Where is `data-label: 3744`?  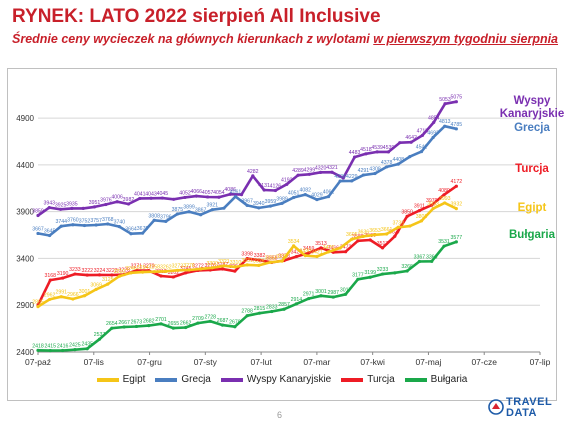 data-label: 3744 is located at coordinates (61, 222).